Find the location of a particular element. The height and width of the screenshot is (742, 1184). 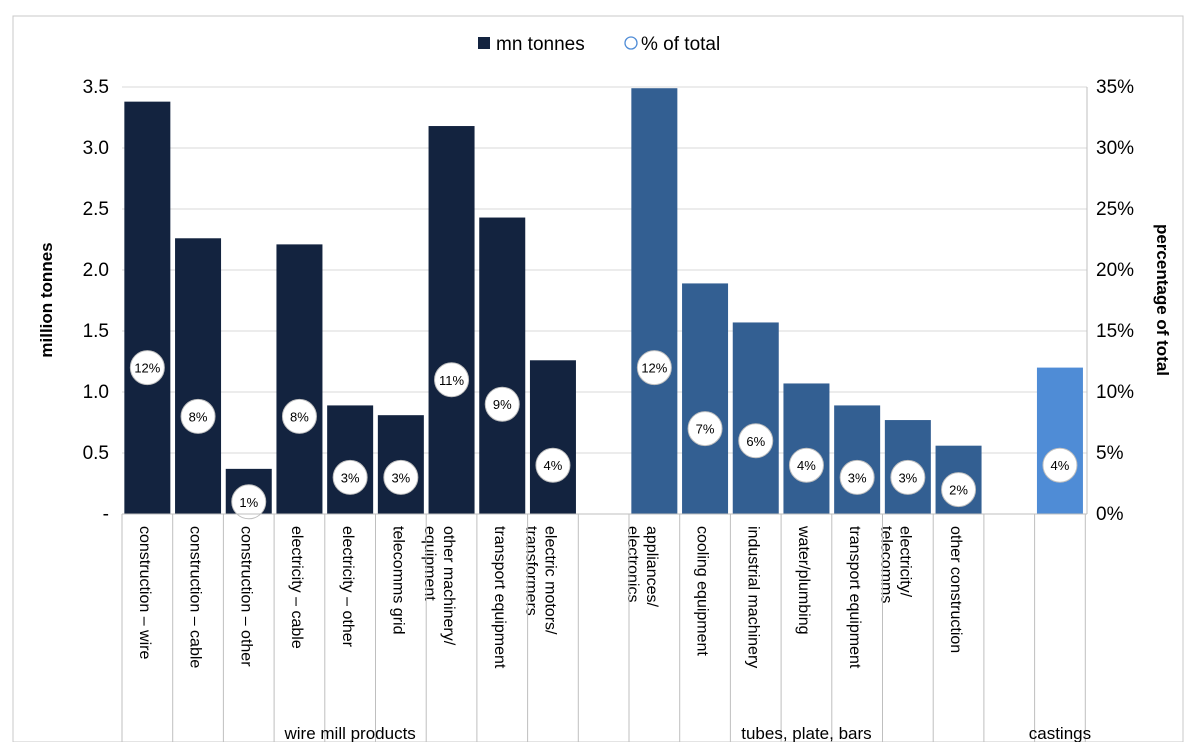

pct-label: 1% is located at coordinates (248, 502).